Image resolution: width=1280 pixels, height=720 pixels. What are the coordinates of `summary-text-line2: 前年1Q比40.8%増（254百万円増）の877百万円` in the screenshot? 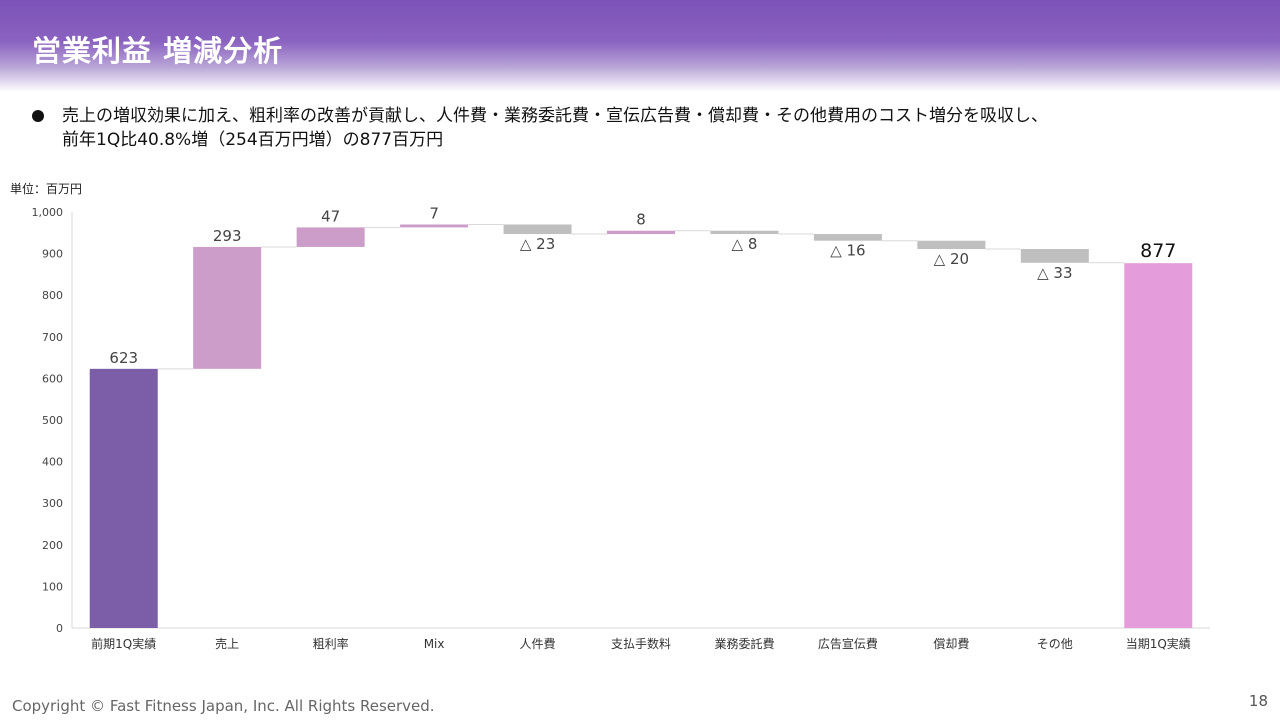 It's located at (253, 140).